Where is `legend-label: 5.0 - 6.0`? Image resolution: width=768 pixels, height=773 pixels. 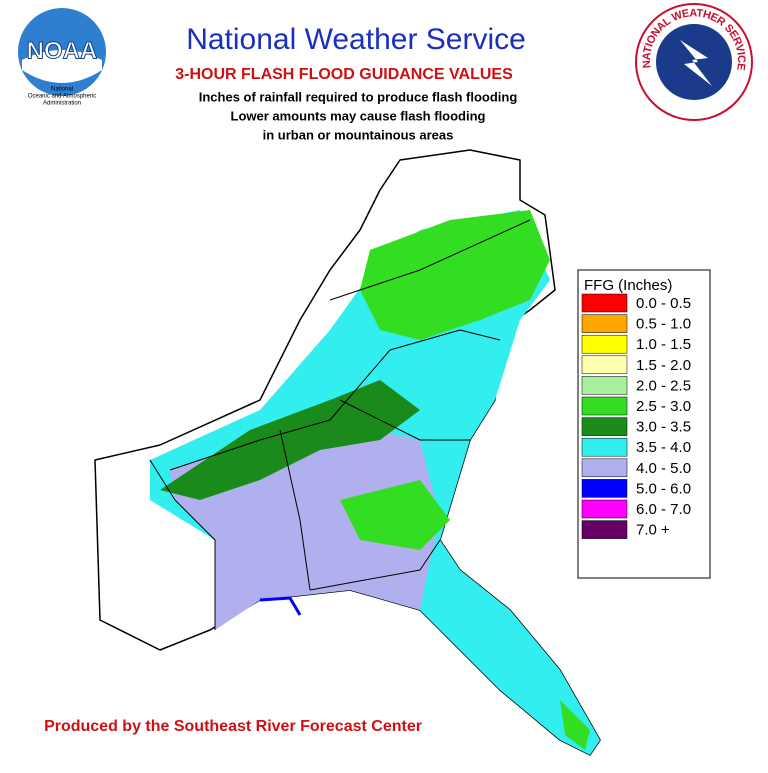
legend-label: 5.0 - 6.0 is located at coordinates (663, 488).